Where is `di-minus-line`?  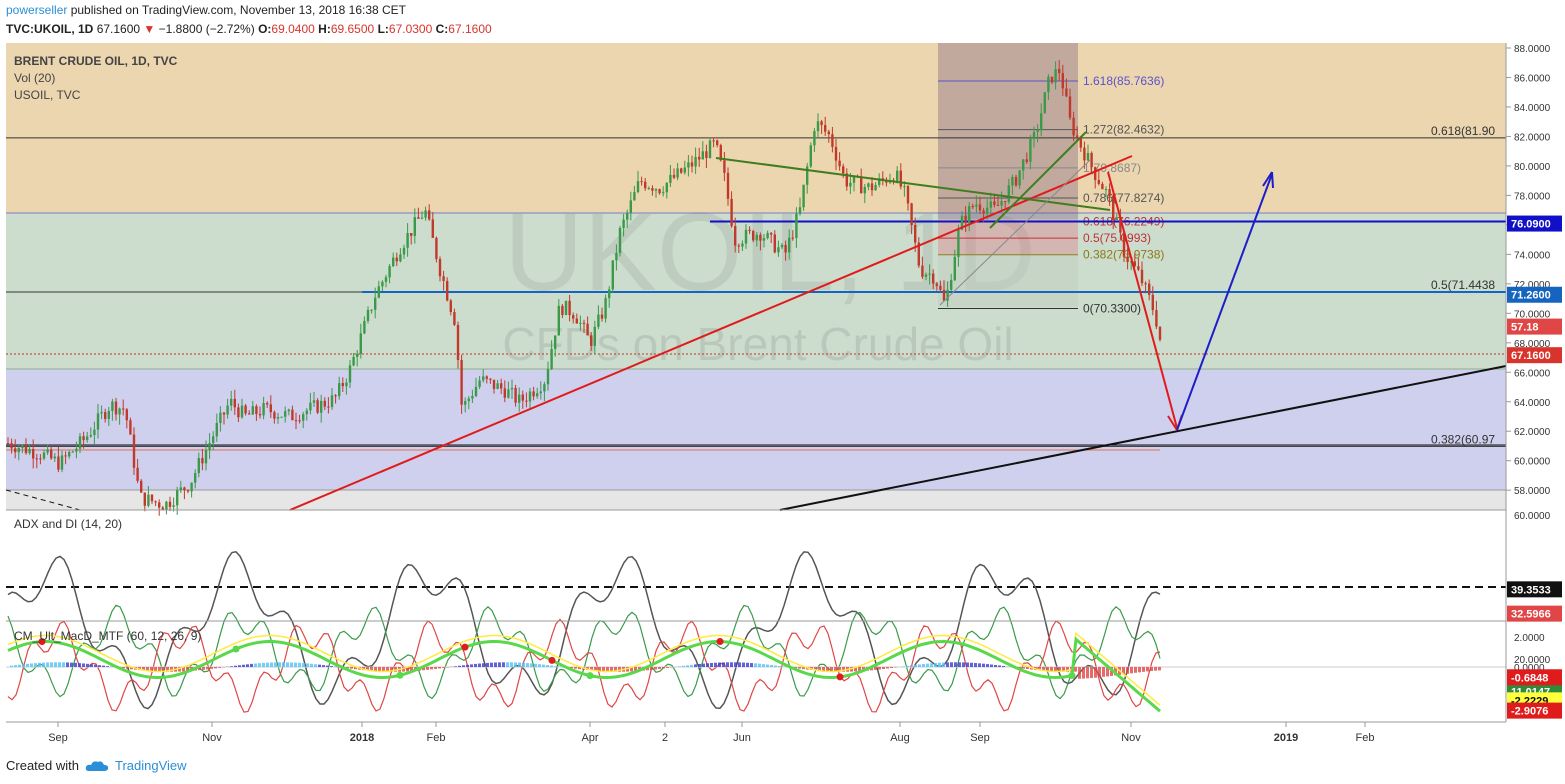 di-minus-line is located at coordinates (584, 665).